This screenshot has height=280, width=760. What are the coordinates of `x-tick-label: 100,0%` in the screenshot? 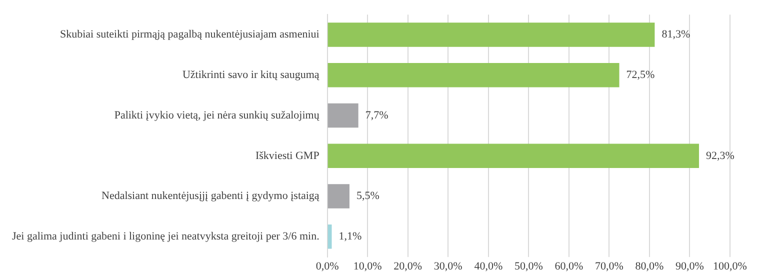 It's located at (730, 266).